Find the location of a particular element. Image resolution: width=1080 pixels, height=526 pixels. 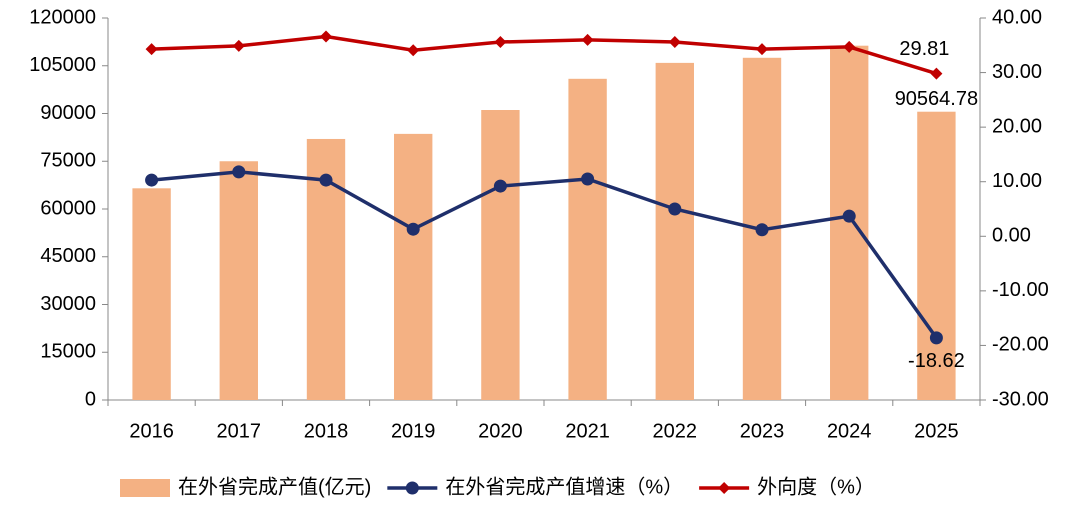

y2-tick-label: 10.00 is located at coordinates (1017, 181).